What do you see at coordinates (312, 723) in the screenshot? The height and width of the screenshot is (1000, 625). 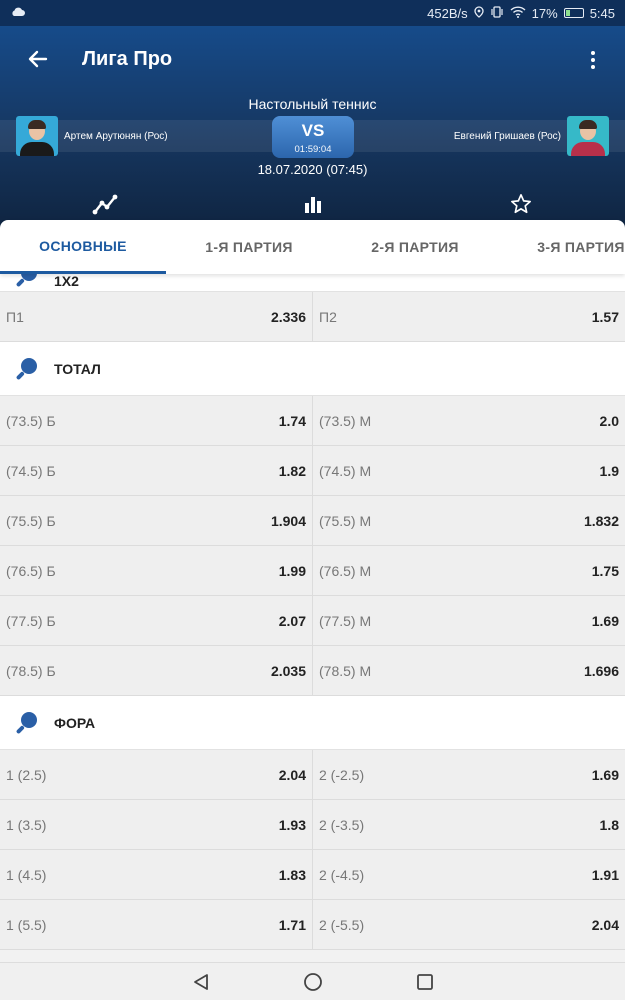 I see `section-header-handicap: ФОРА` at bounding box center [312, 723].